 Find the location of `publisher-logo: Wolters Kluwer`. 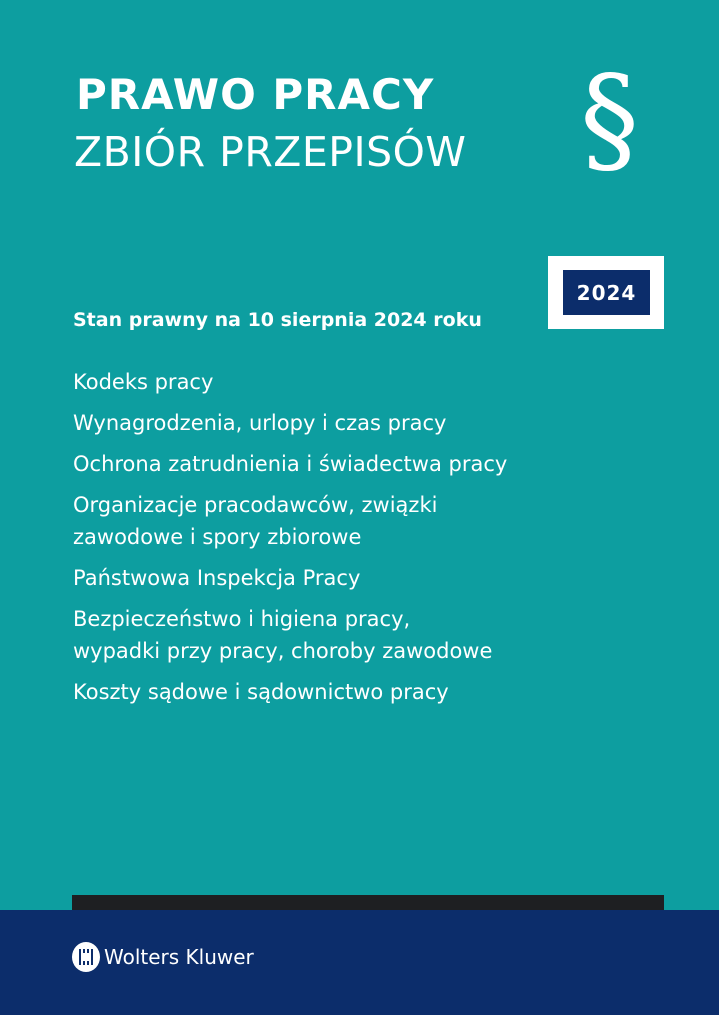

publisher-logo: Wolters Kluwer is located at coordinates (163, 957).